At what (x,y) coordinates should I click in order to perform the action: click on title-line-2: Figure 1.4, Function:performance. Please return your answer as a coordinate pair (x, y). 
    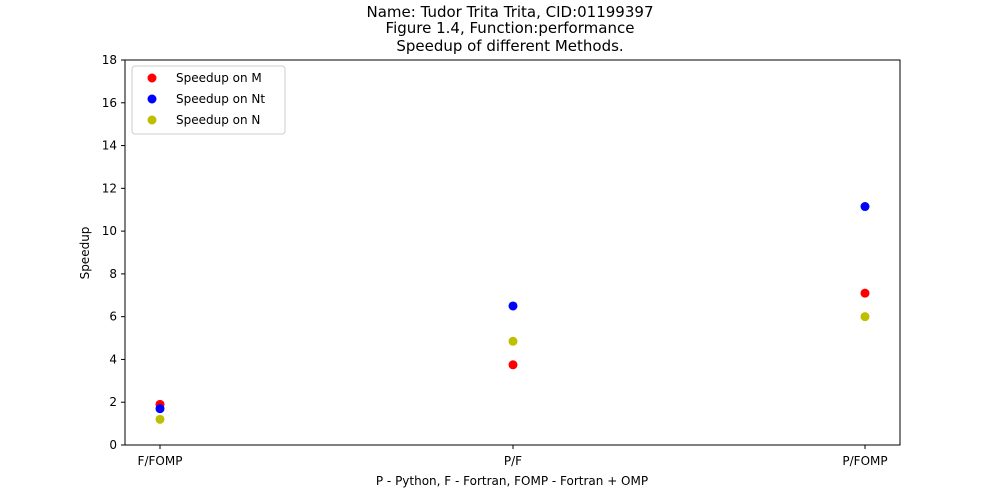
    Looking at the image, I should click on (510, 28).